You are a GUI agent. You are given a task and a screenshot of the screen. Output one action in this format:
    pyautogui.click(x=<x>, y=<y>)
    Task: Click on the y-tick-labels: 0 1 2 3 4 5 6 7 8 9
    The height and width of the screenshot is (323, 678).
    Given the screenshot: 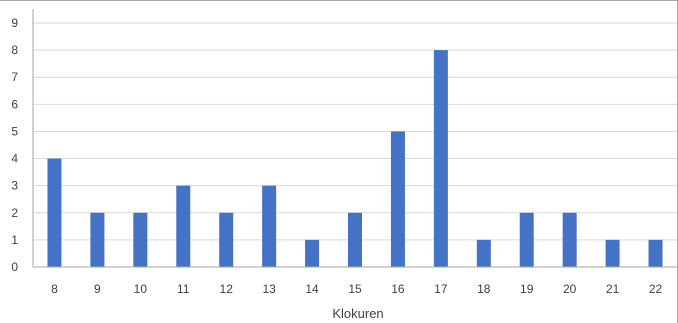 What is the action you would take?
    pyautogui.click(x=14, y=145)
    